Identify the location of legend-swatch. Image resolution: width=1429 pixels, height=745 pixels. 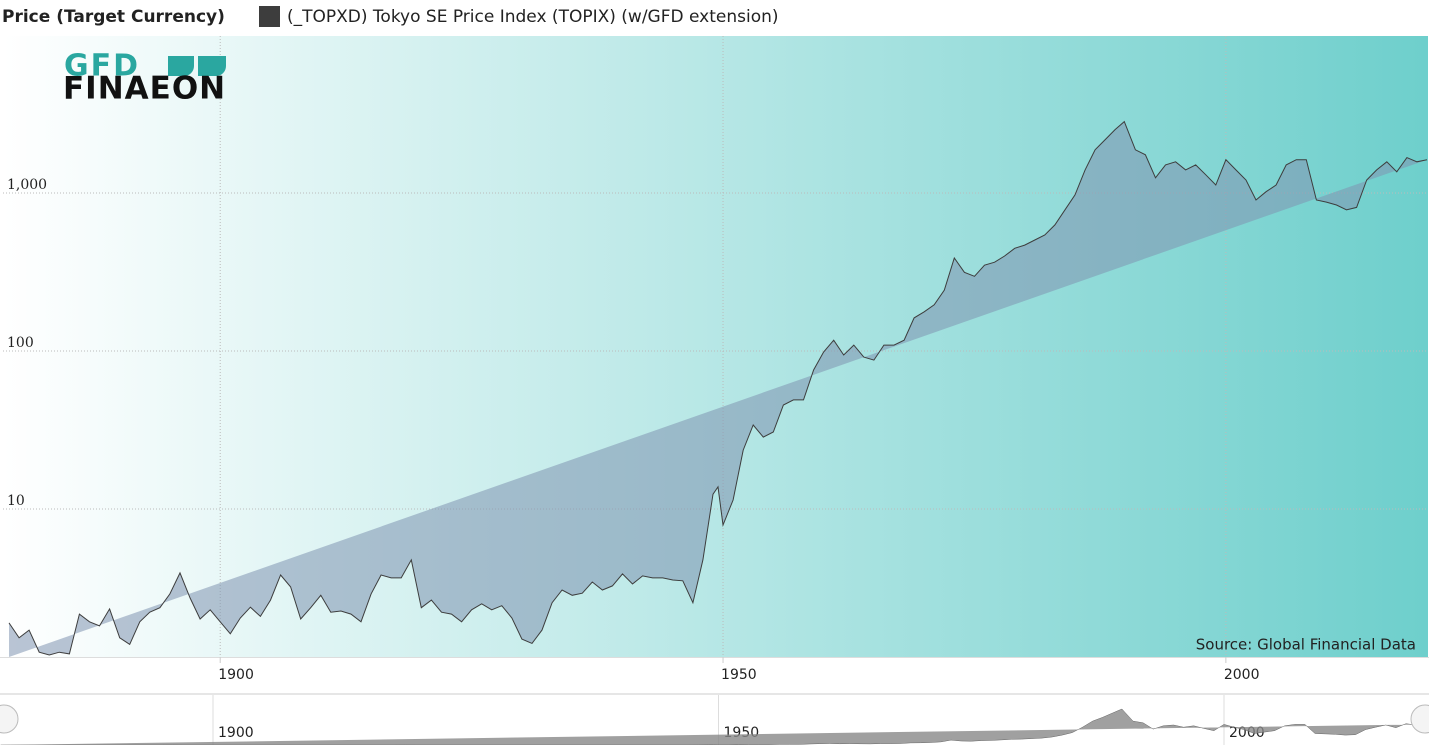
(269, 16).